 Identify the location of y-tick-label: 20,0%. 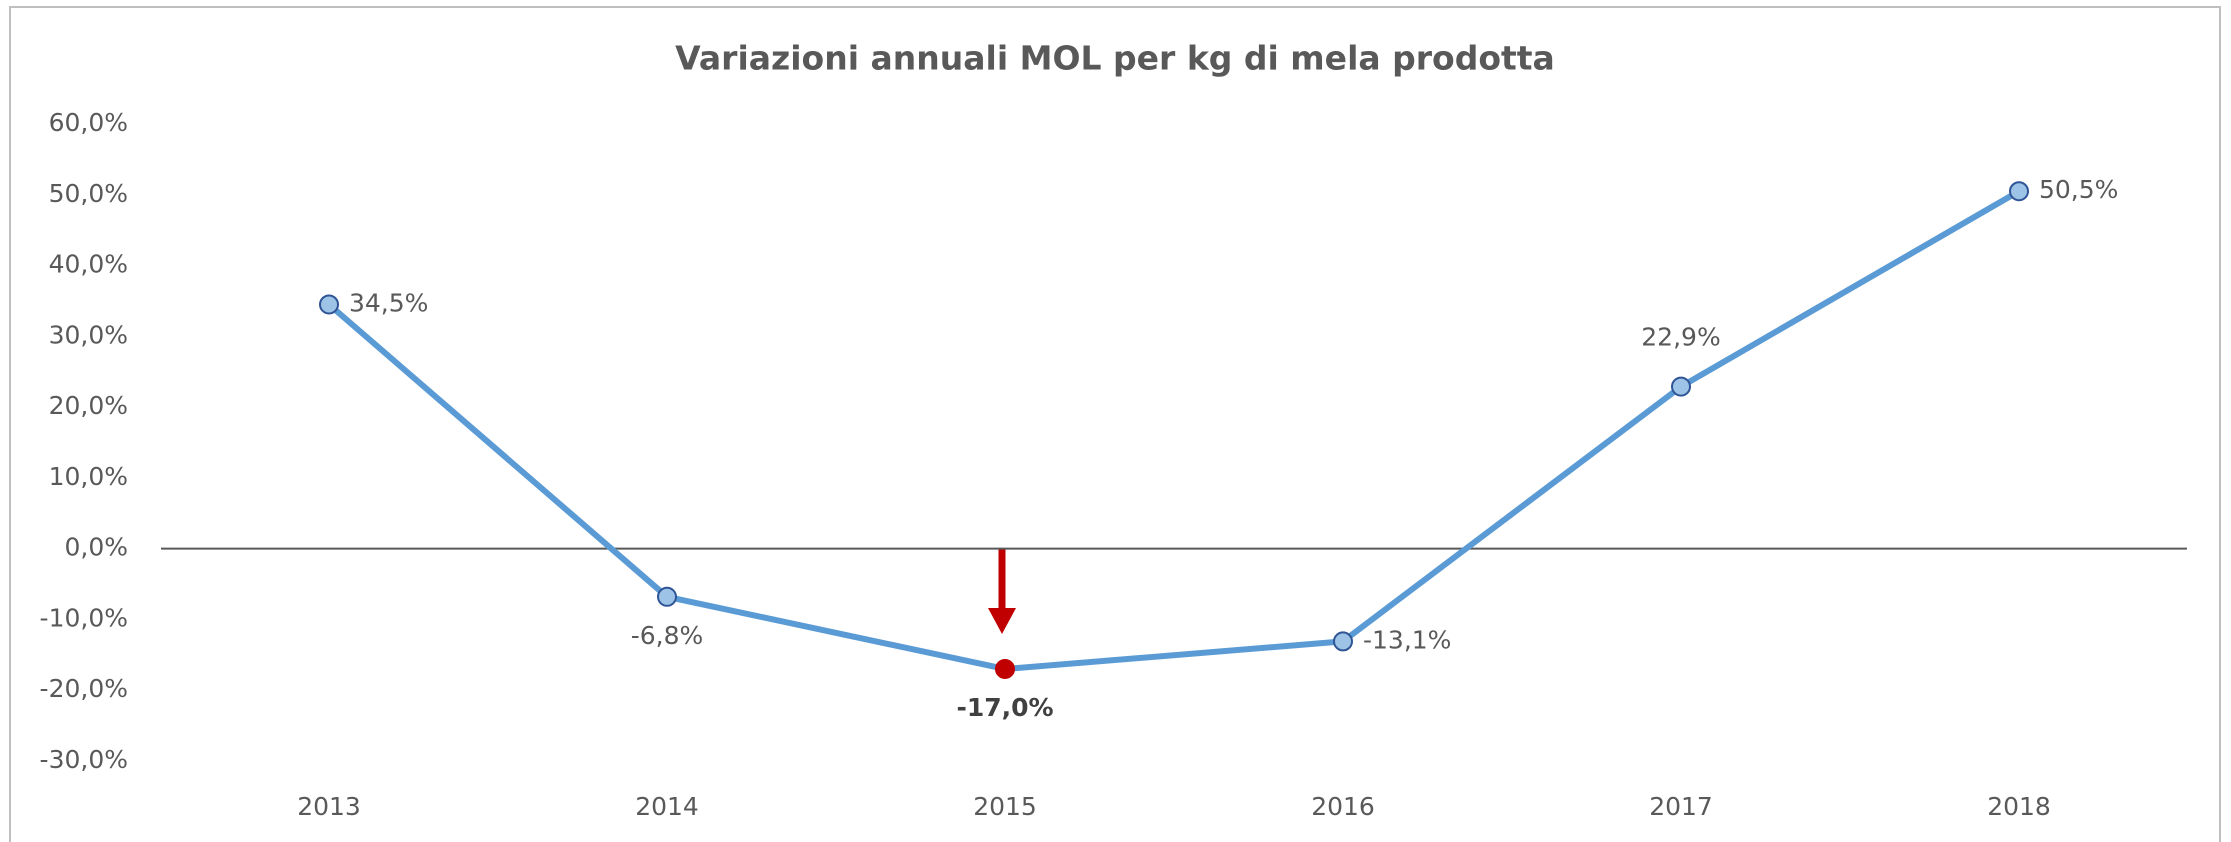
(88, 405).